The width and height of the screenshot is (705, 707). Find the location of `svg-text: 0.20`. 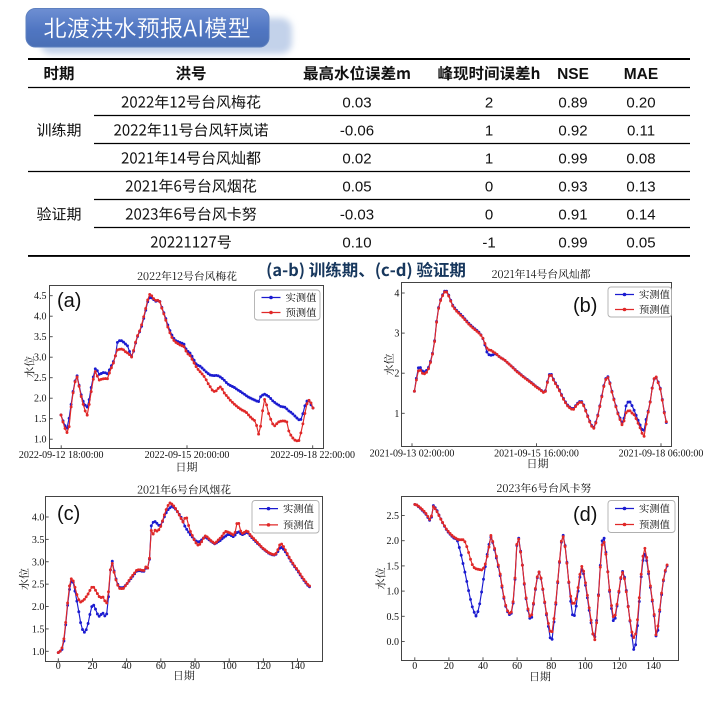

svg-text: 0.20 is located at coordinates (640, 103).